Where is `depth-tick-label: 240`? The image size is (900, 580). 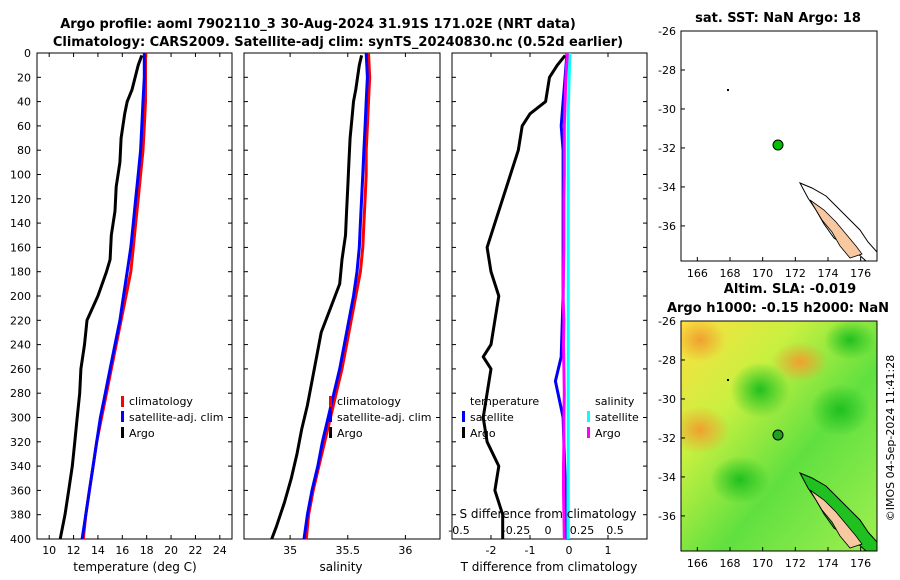 depth-tick-label: 240 is located at coordinates (20, 345).